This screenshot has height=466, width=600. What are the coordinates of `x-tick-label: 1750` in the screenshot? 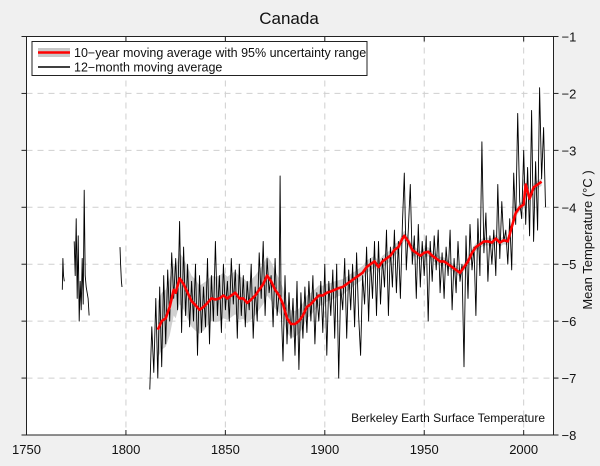 It's located at (26, 449).